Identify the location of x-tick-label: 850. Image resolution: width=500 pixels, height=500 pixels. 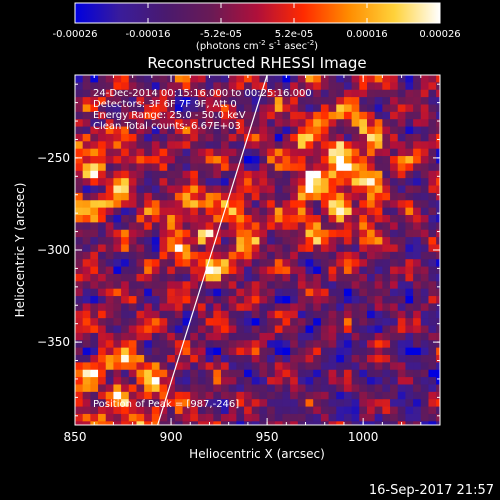
(75, 437).